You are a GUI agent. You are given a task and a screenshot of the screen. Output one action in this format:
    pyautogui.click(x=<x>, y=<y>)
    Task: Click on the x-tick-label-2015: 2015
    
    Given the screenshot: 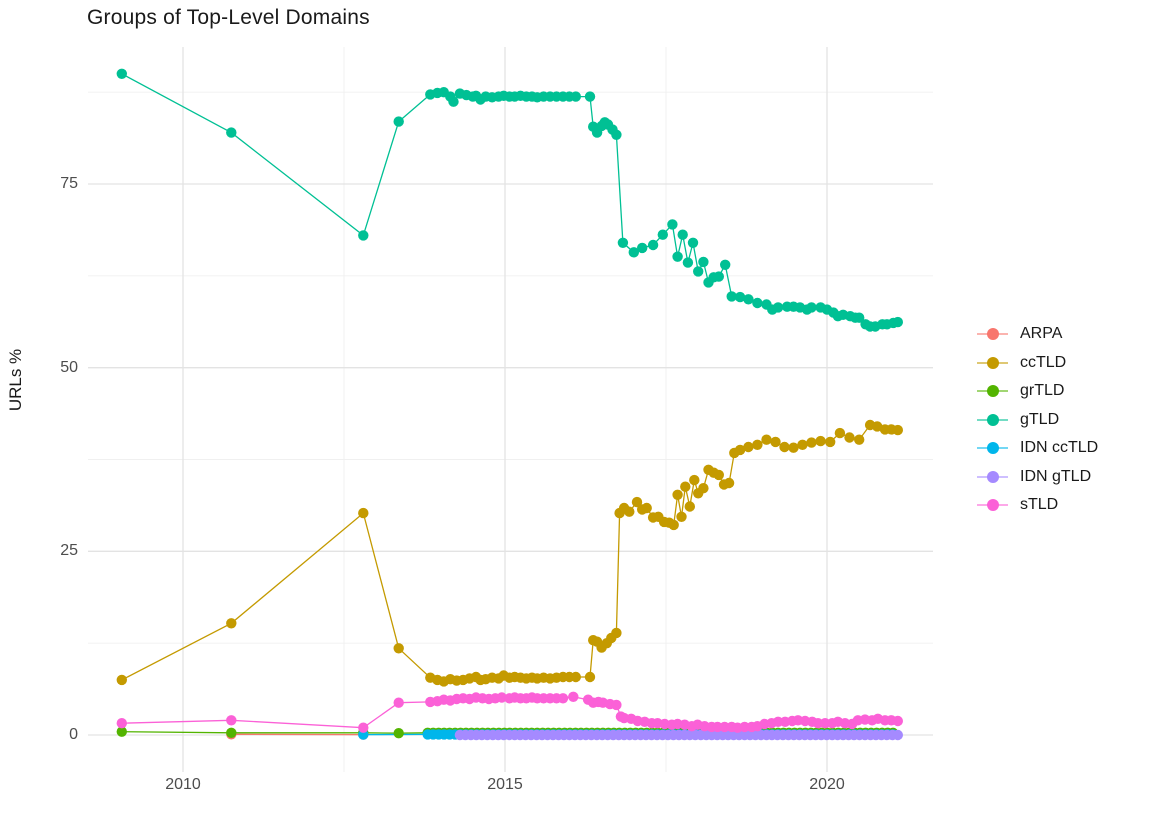 What is the action you would take?
    pyautogui.click(x=505, y=784)
    